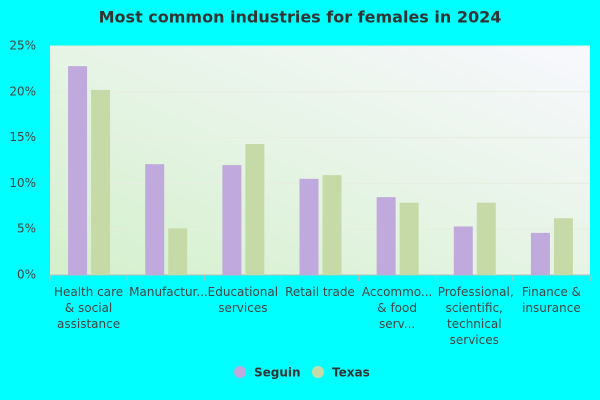 This screenshot has width=600, height=400. I want to click on y-tick-label: 10%, so click(22, 183).